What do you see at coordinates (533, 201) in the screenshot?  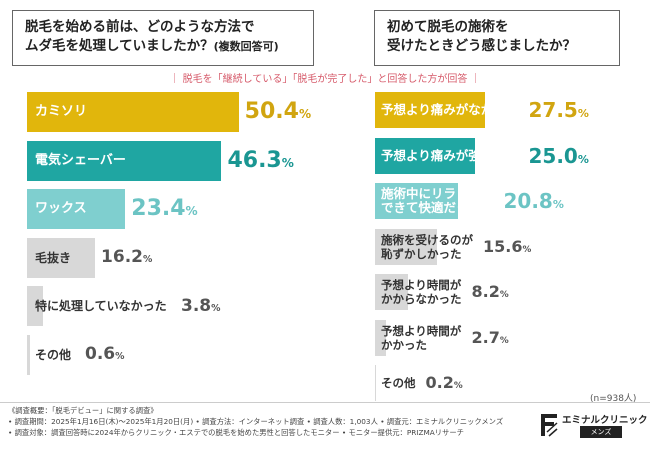 I see `bar-value-label: 20.8%` at bounding box center [533, 201].